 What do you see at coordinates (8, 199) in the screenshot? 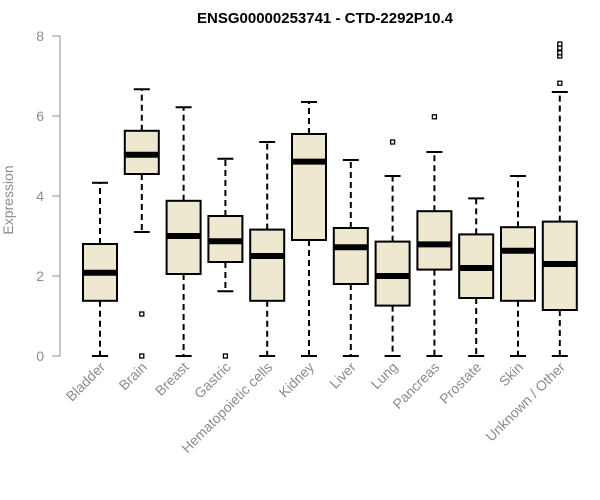
I see `y-axis-label: Expression` at bounding box center [8, 199].